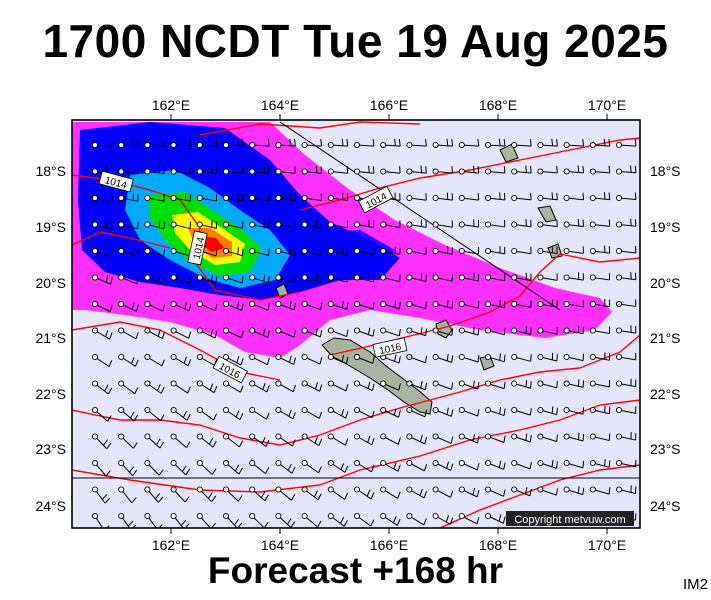 Image resolution: width=711 pixels, height=600 pixels. What do you see at coordinates (199, 248) in the screenshot?
I see `isobar-label: 1014` at bounding box center [199, 248].